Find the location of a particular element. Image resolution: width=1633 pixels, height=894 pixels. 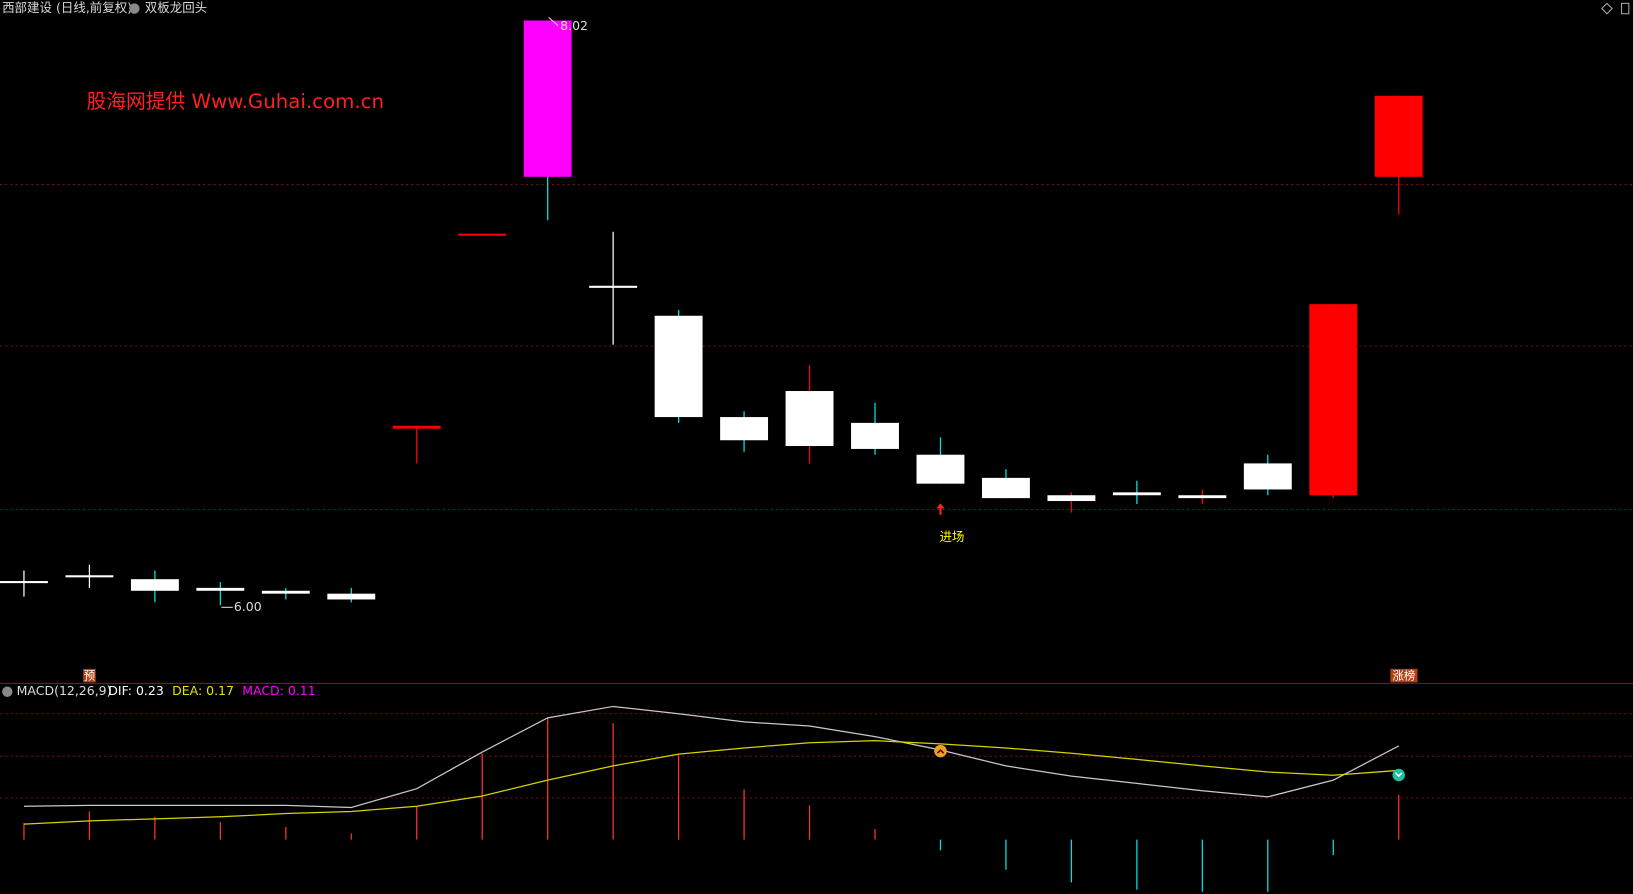

macd-readout: DEA: 0.17 is located at coordinates (203, 690).